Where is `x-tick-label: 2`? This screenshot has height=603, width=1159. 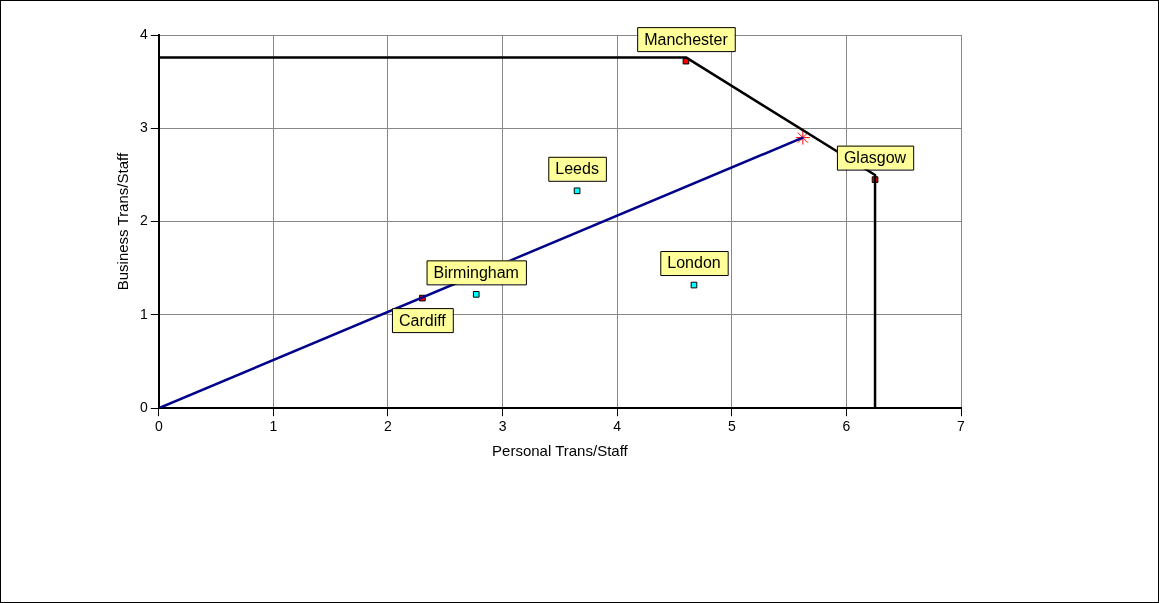
x-tick-label: 2 is located at coordinates (388, 426).